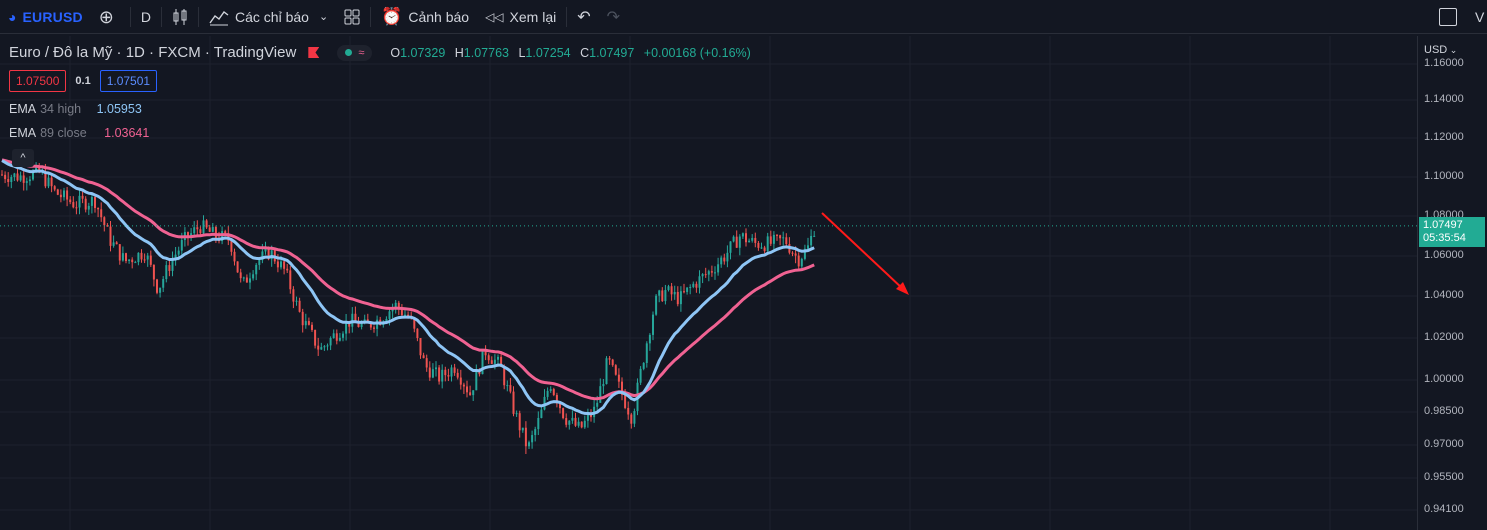 Image resolution: width=1487 pixels, height=530 pixels. I want to click on compare-symbol-button: ⊕, so click(109, 17).